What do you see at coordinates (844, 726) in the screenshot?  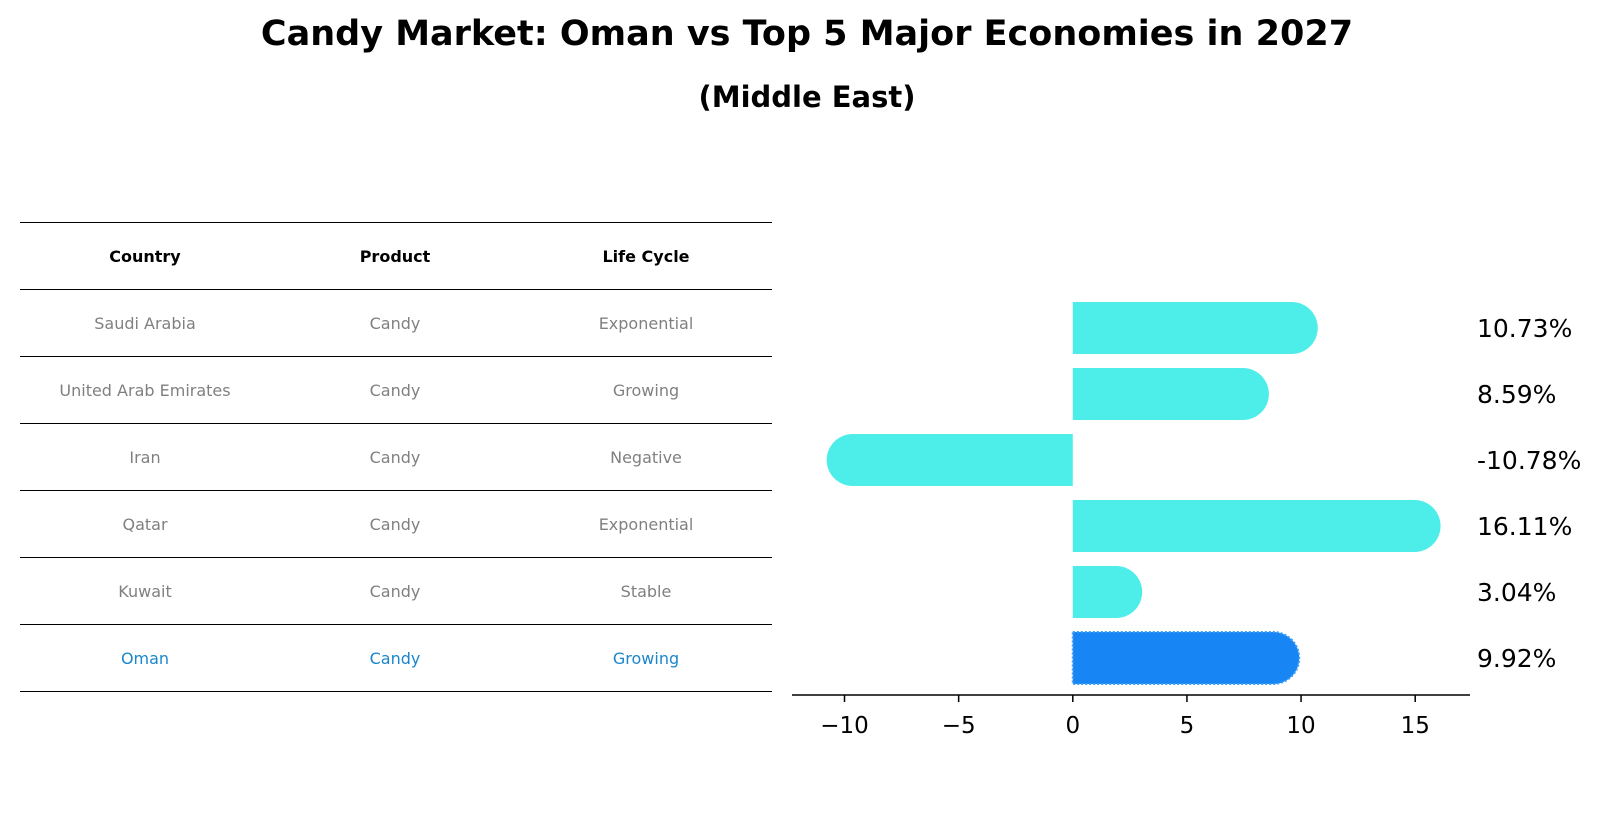 I see `x-tick-label-0: −10` at bounding box center [844, 726].